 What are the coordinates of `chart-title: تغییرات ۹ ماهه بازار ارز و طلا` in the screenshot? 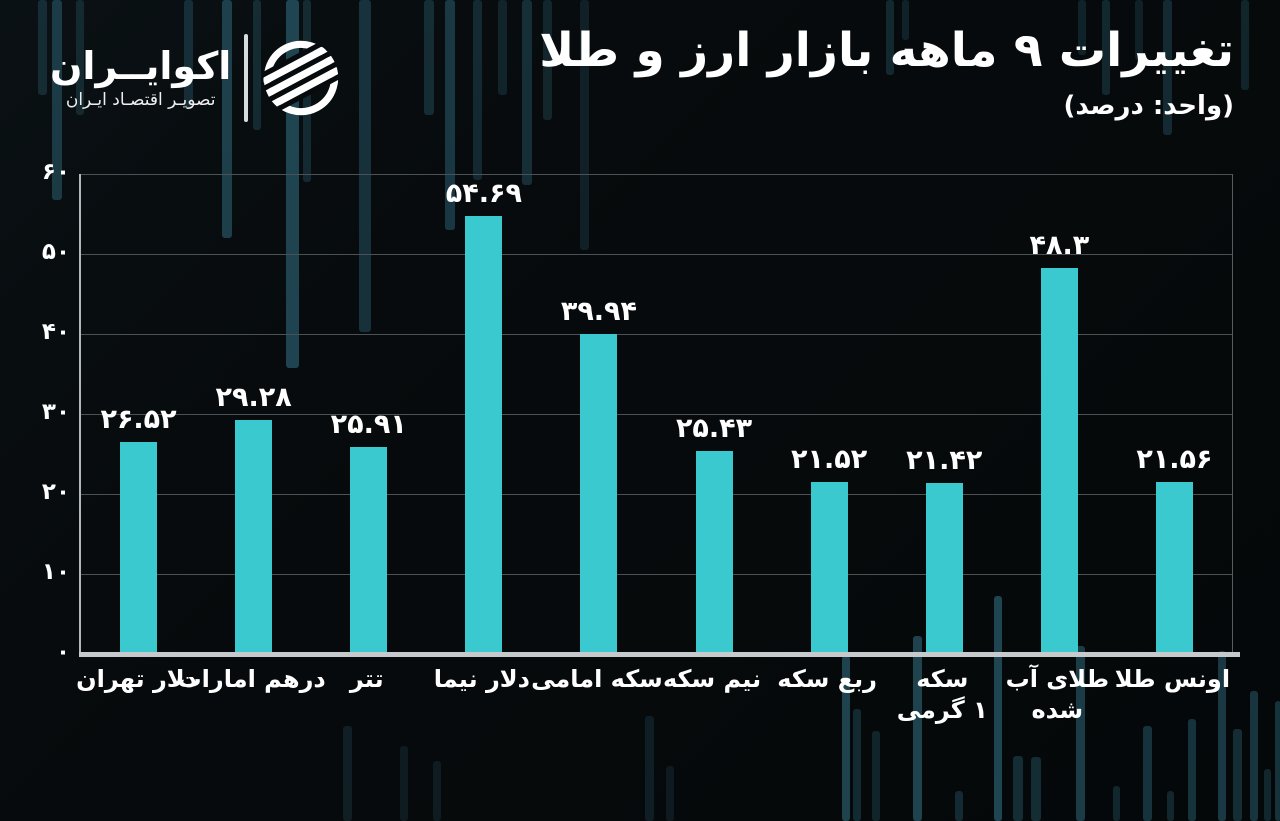 It's located at (886, 50).